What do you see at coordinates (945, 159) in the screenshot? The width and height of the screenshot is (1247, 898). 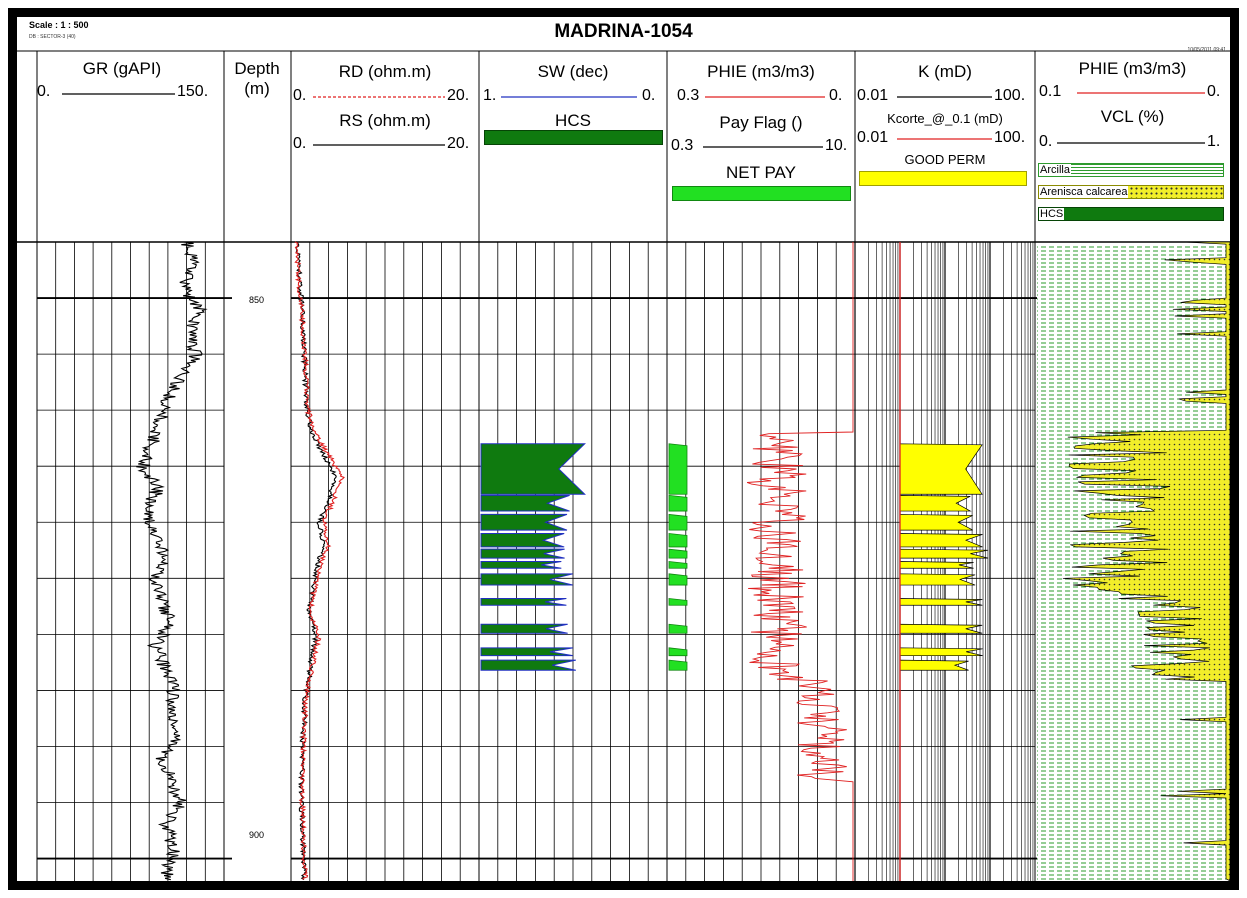 I see `good-perm-label: GOOD PERM` at bounding box center [945, 159].